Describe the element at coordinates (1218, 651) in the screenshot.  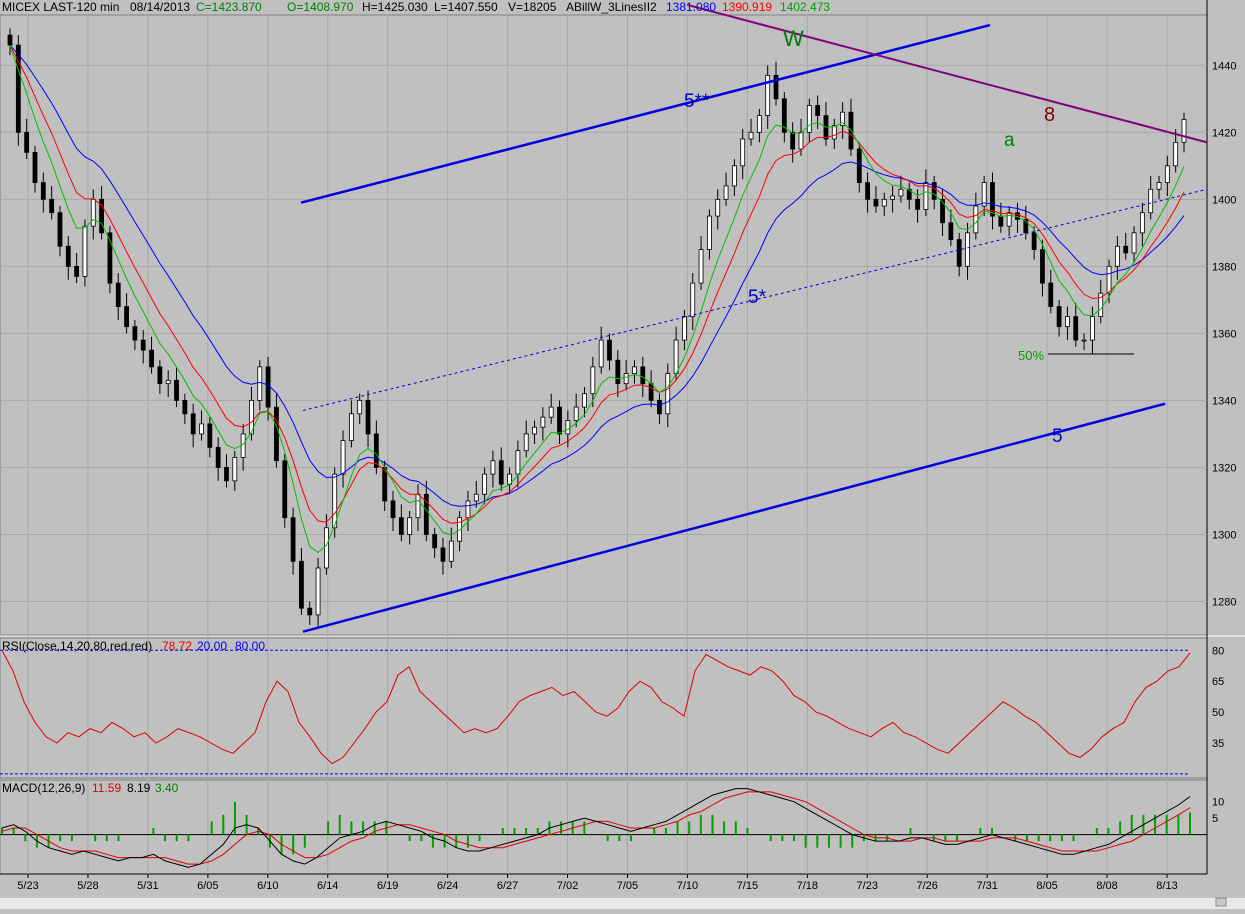
I see `rsi-tick-label: 80` at that location.